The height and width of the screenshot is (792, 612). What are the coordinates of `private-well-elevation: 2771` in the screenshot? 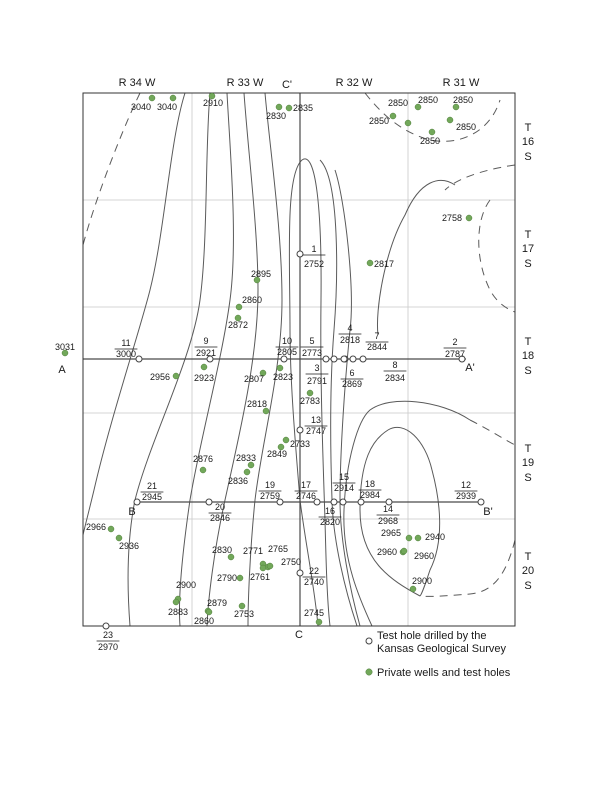 It's located at (253, 551).